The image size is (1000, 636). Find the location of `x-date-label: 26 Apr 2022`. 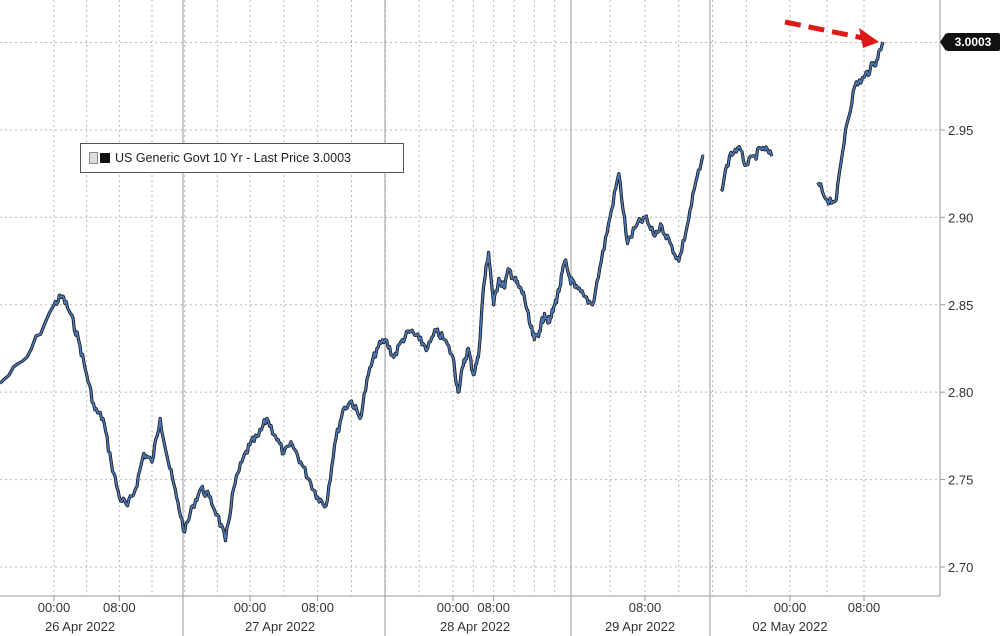

x-date-label: 26 Apr 2022 is located at coordinates (80, 626).